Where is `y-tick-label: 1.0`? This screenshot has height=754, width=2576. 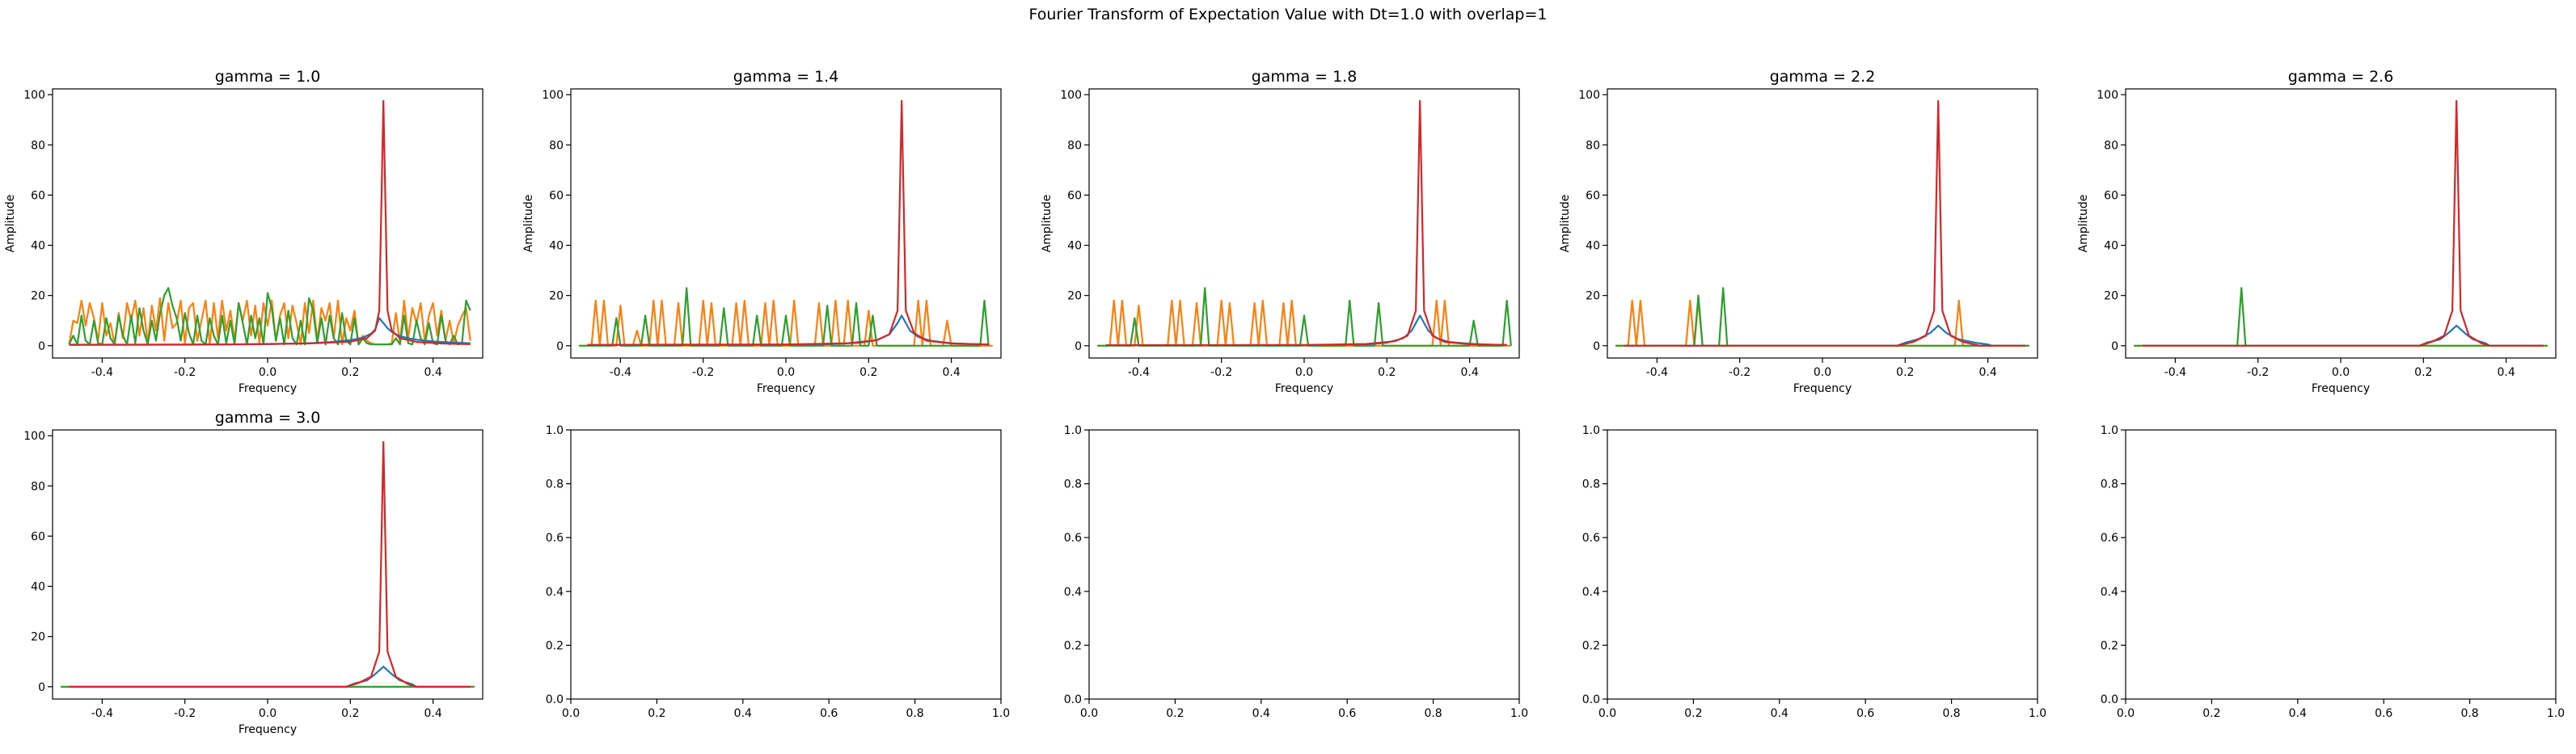
y-tick-label: 1.0 is located at coordinates (555, 430).